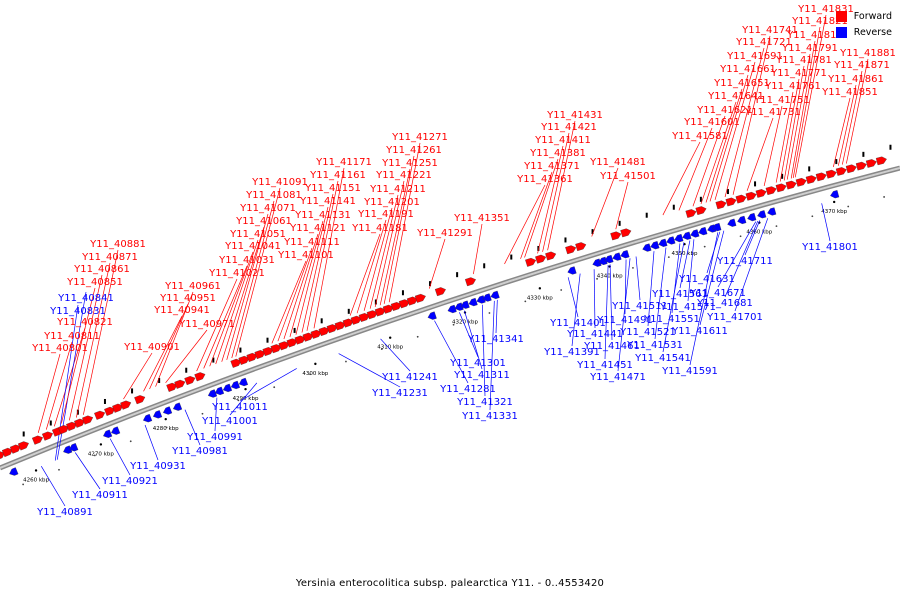  What do you see at coordinates (101, 454) in the screenshot?
I see `scale-label: 4270 kbp` at bounding box center [101, 454].